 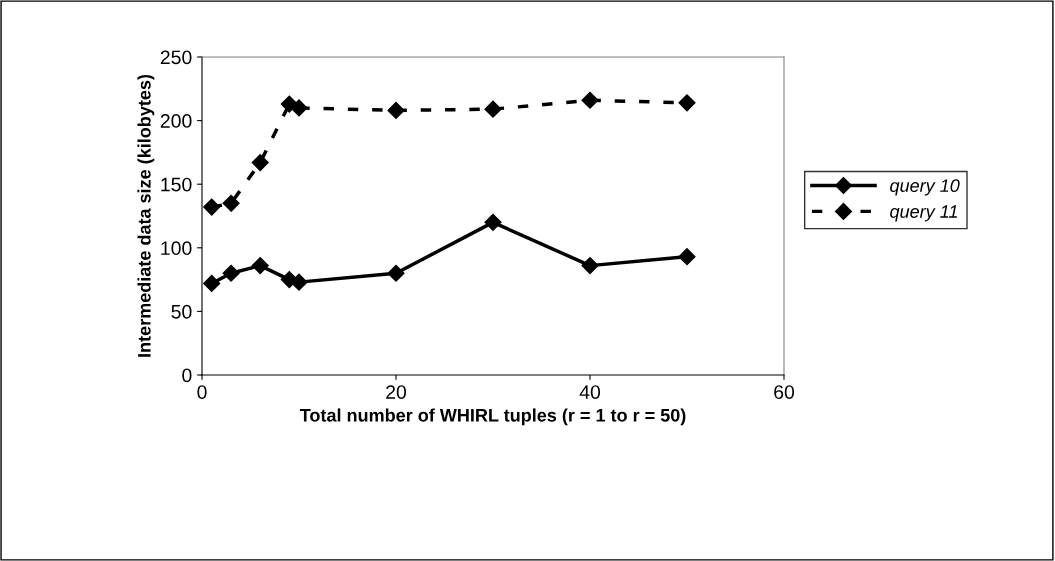 What do you see at coordinates (923, 213) in the screenshot?
I see `legend-label: query 11` at bounding box center [923, 213].